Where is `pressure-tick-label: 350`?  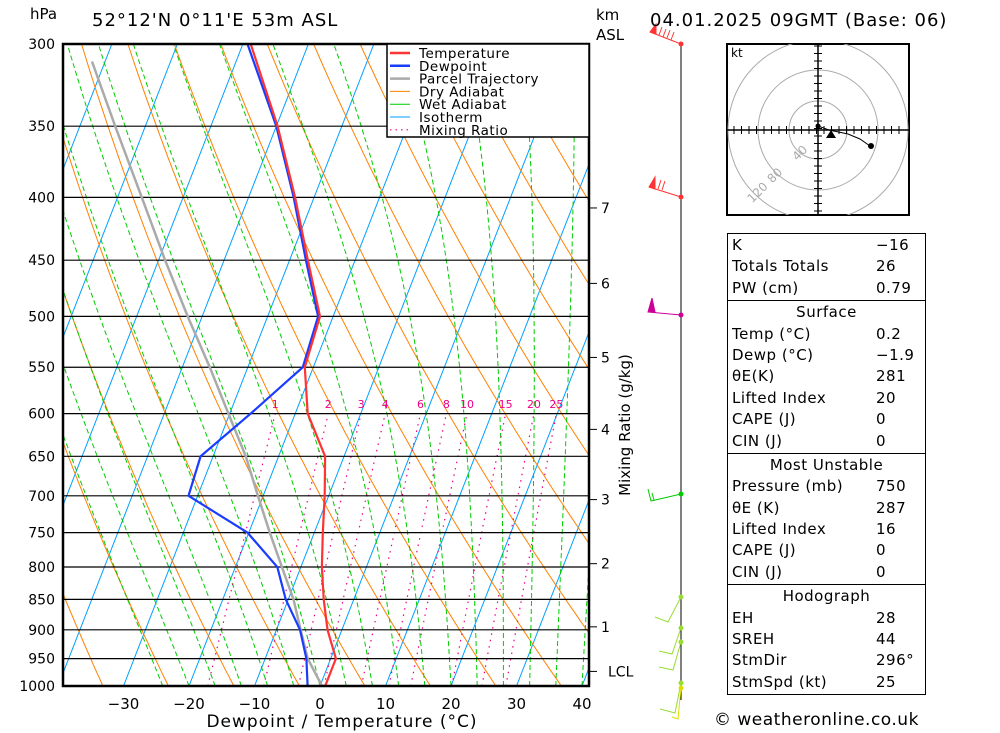 pressure-tick-label: 350 is located at coordinates (41, 127).